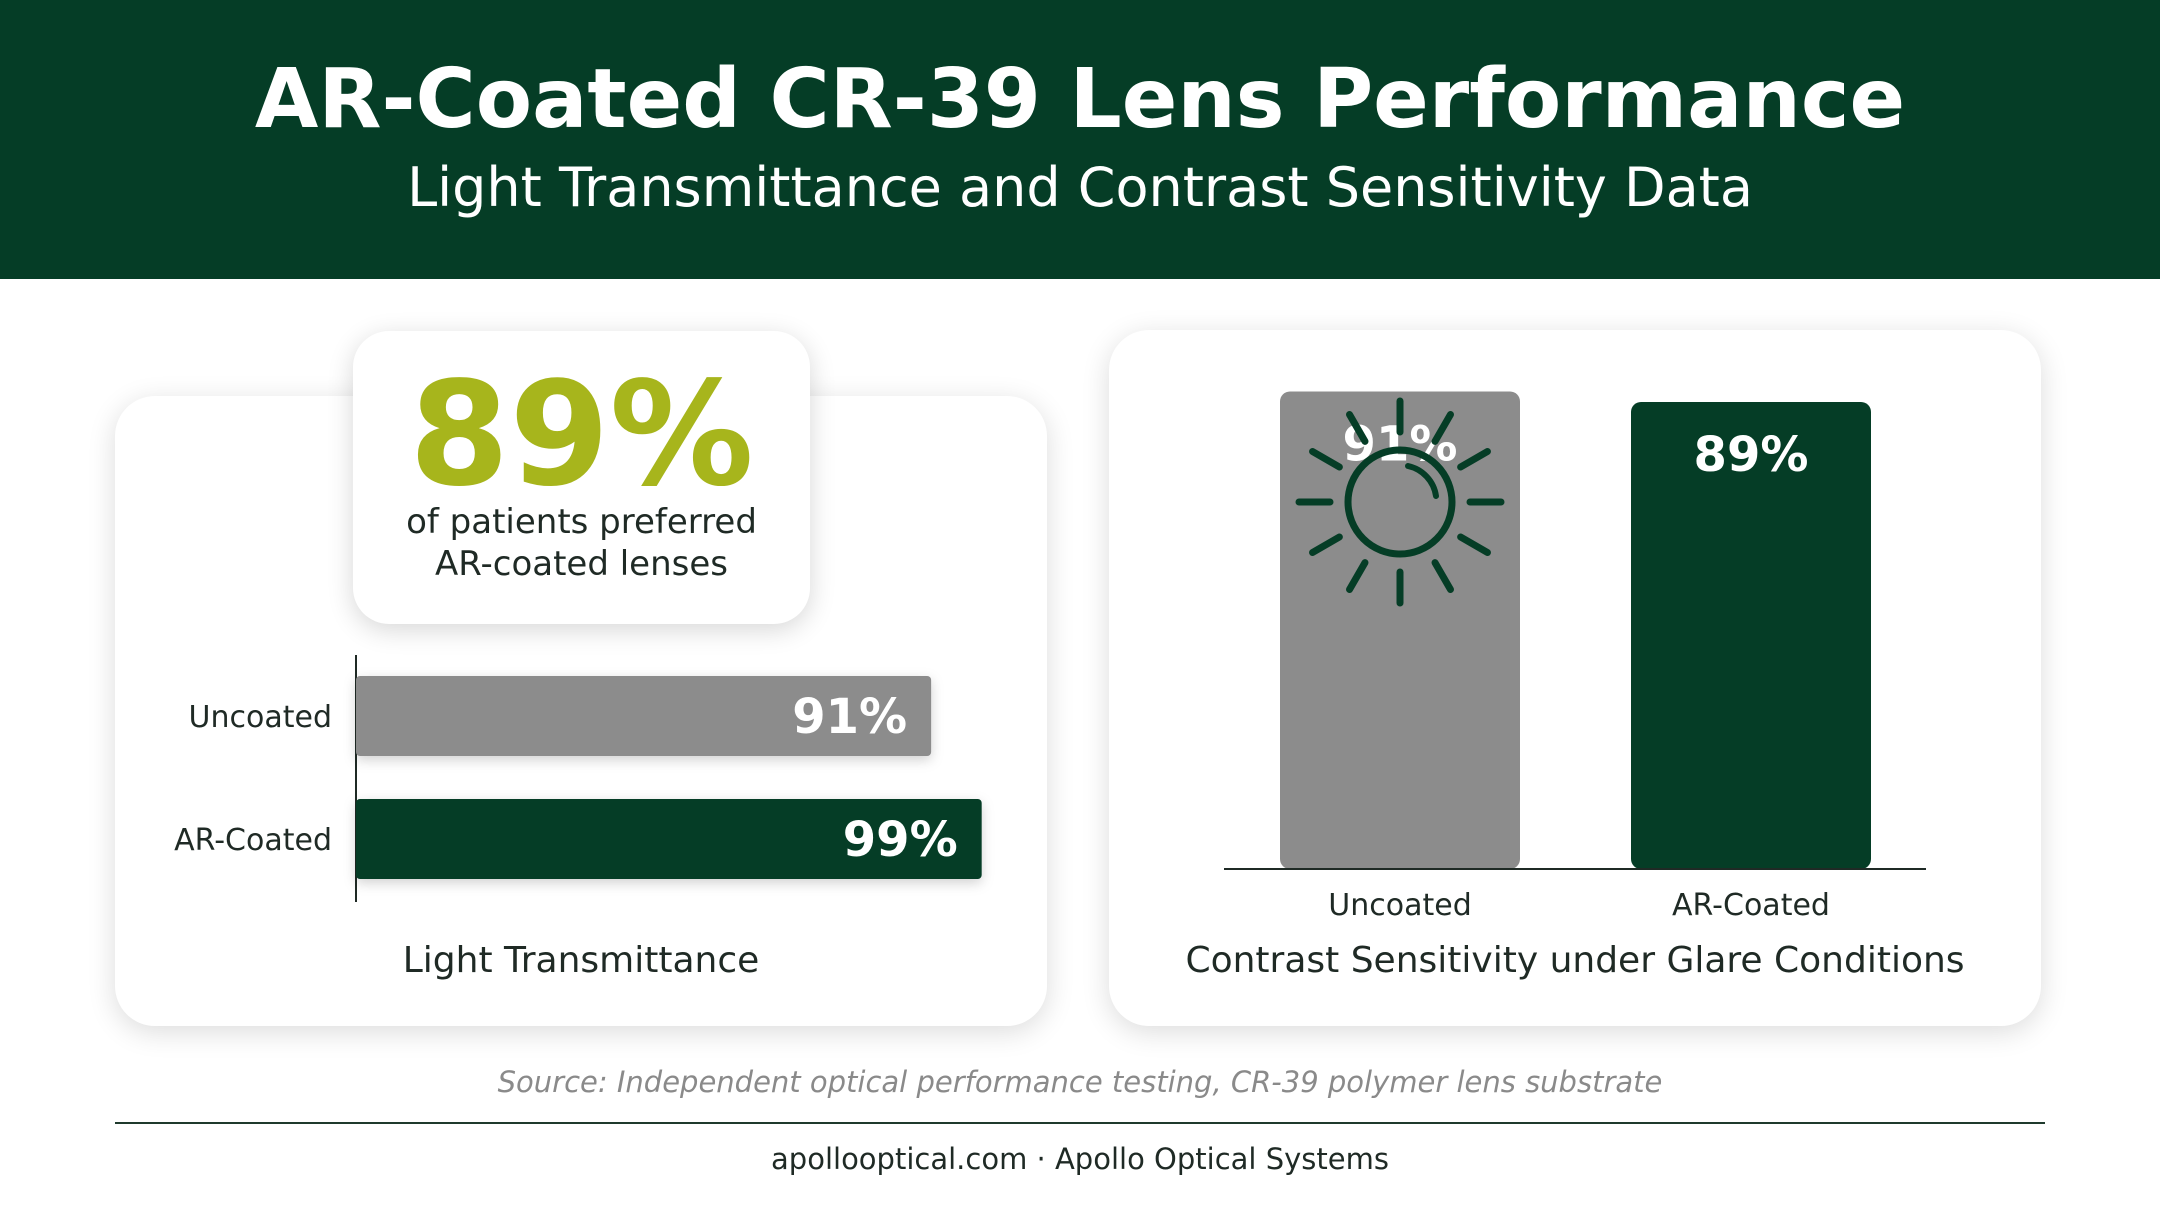 Image resolution: width=2160 pixels, height=1206 pixels. Describe the element at coordinates (849, 717) in the screenshot. I see `h-bar-value-label: 91%` at that location.